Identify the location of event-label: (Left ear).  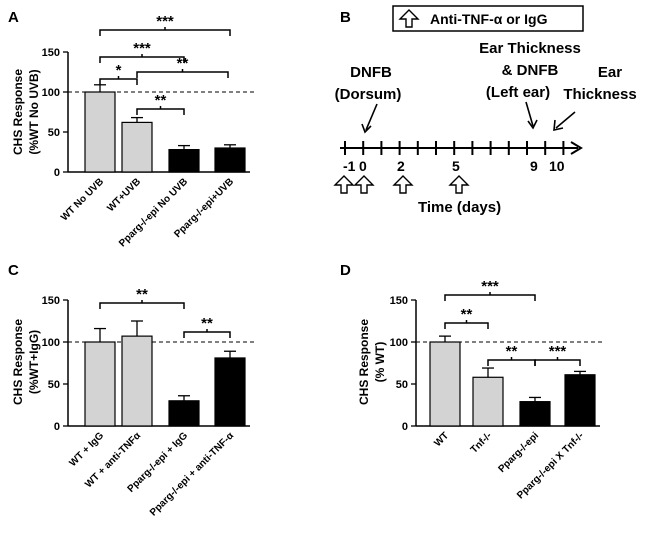
(518, 92).